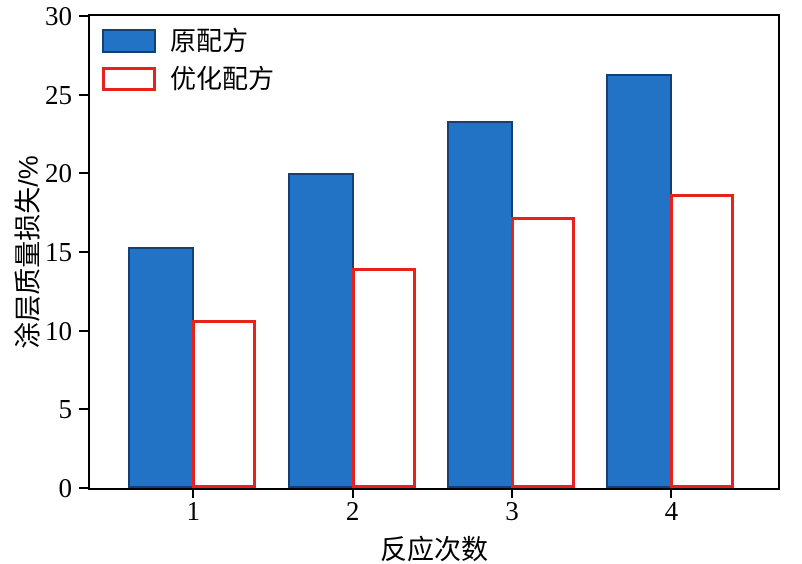 Image resolution: width=802 pixels, height=564 pixels. I want to click on x-tick-label: 1, so click(193, 511).